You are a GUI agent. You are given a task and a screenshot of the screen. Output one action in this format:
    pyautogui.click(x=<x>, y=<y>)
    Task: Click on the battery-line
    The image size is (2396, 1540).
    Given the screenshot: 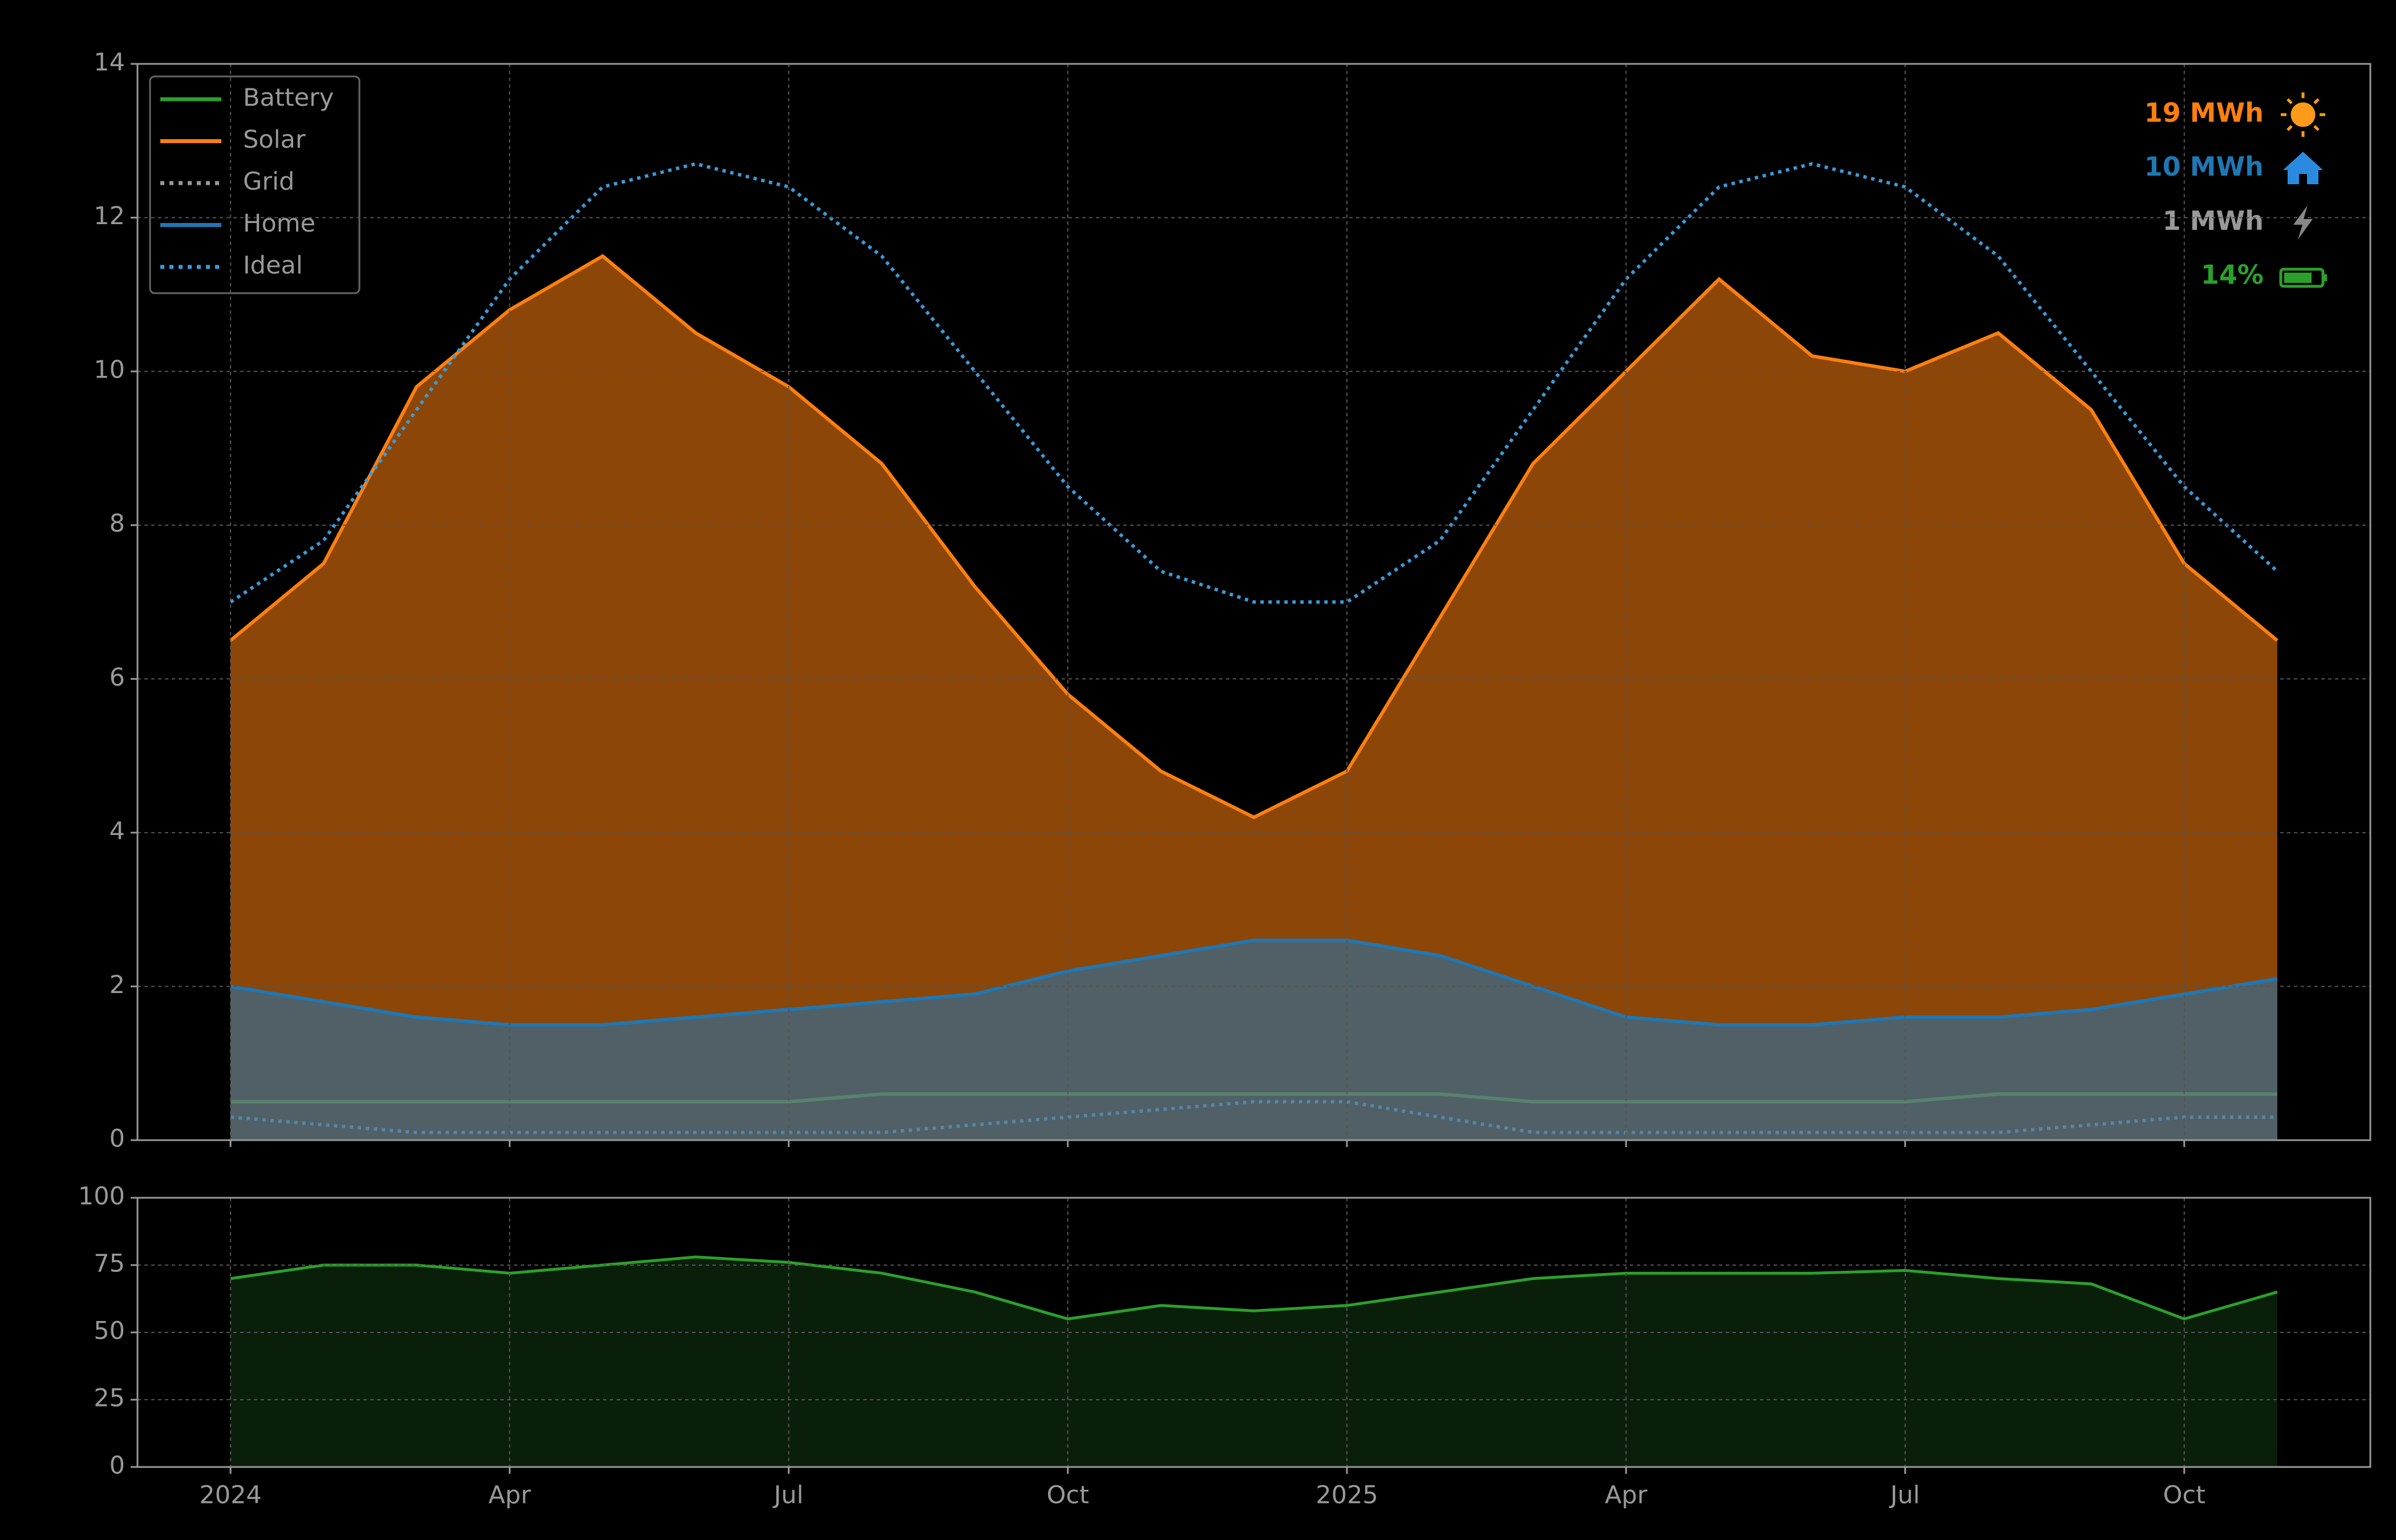 What is the action you would take?
    pyautogui.click(x=1254, y=1288)
    